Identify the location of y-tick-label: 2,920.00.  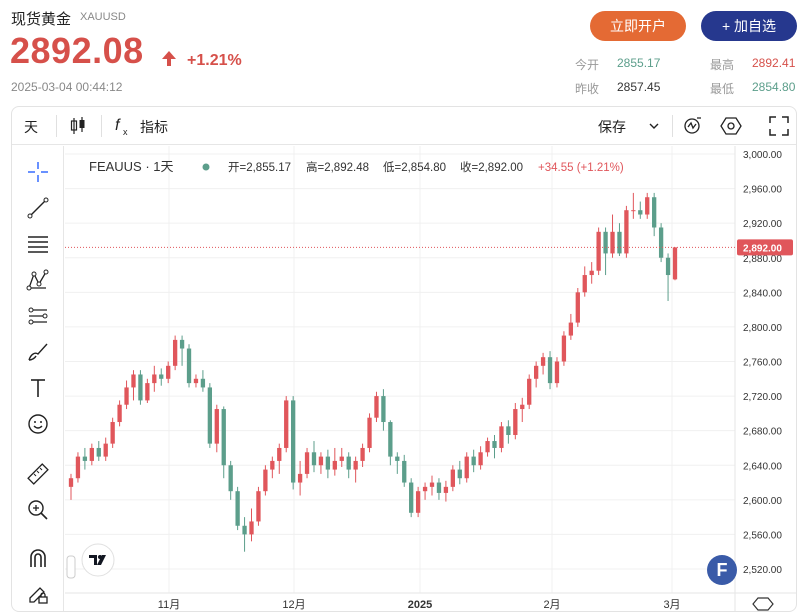
(762, 224).